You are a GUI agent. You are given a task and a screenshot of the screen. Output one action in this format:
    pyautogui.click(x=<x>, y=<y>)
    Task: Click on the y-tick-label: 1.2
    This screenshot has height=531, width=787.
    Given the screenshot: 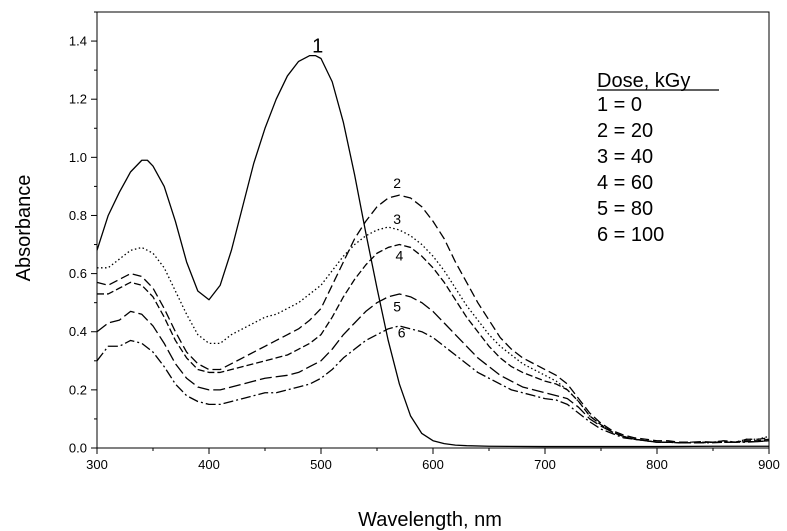 What is the action you would take?
    pyautogui.click(x=78, y=99)
    